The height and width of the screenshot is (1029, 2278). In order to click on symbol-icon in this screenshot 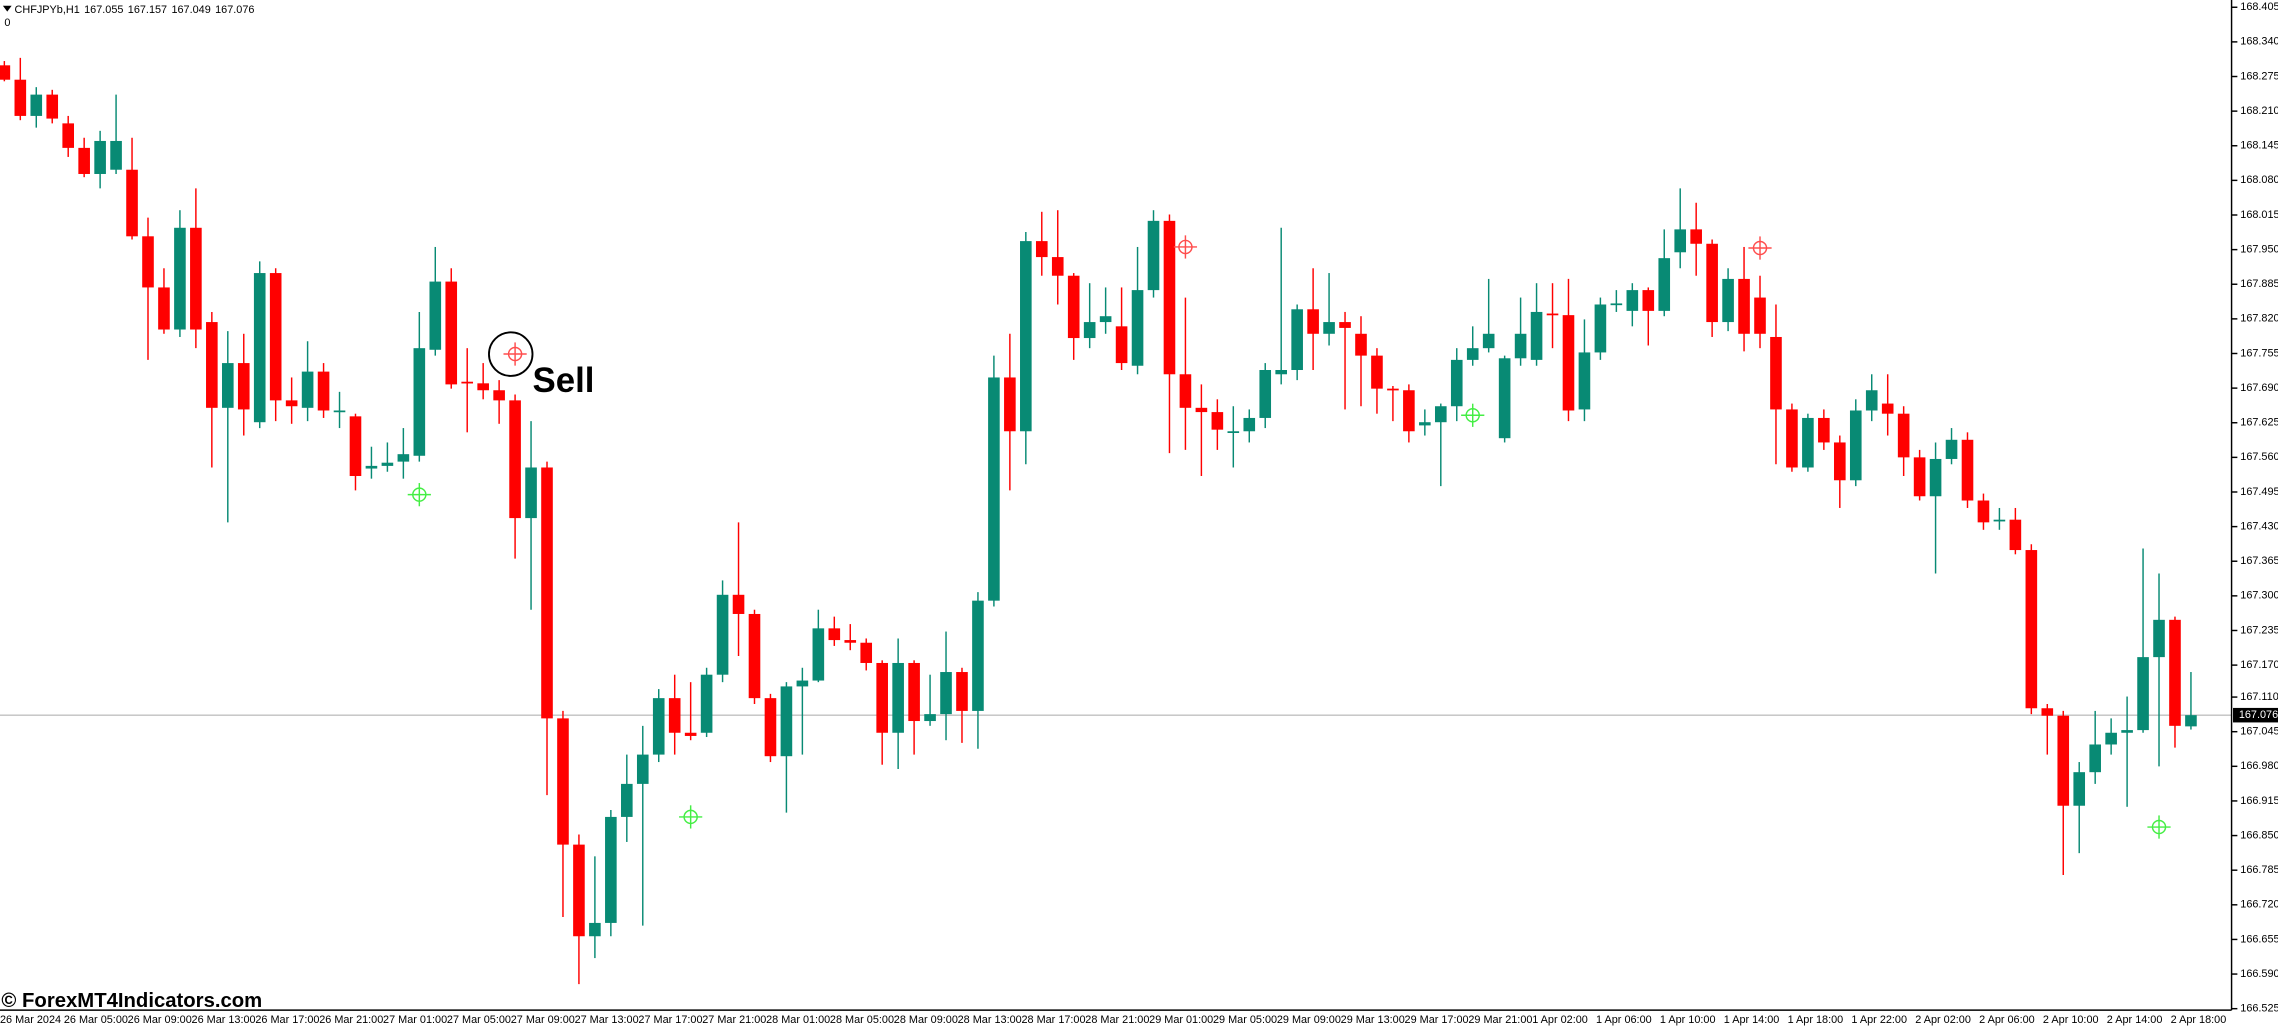, I will do `click(7, 8)`.